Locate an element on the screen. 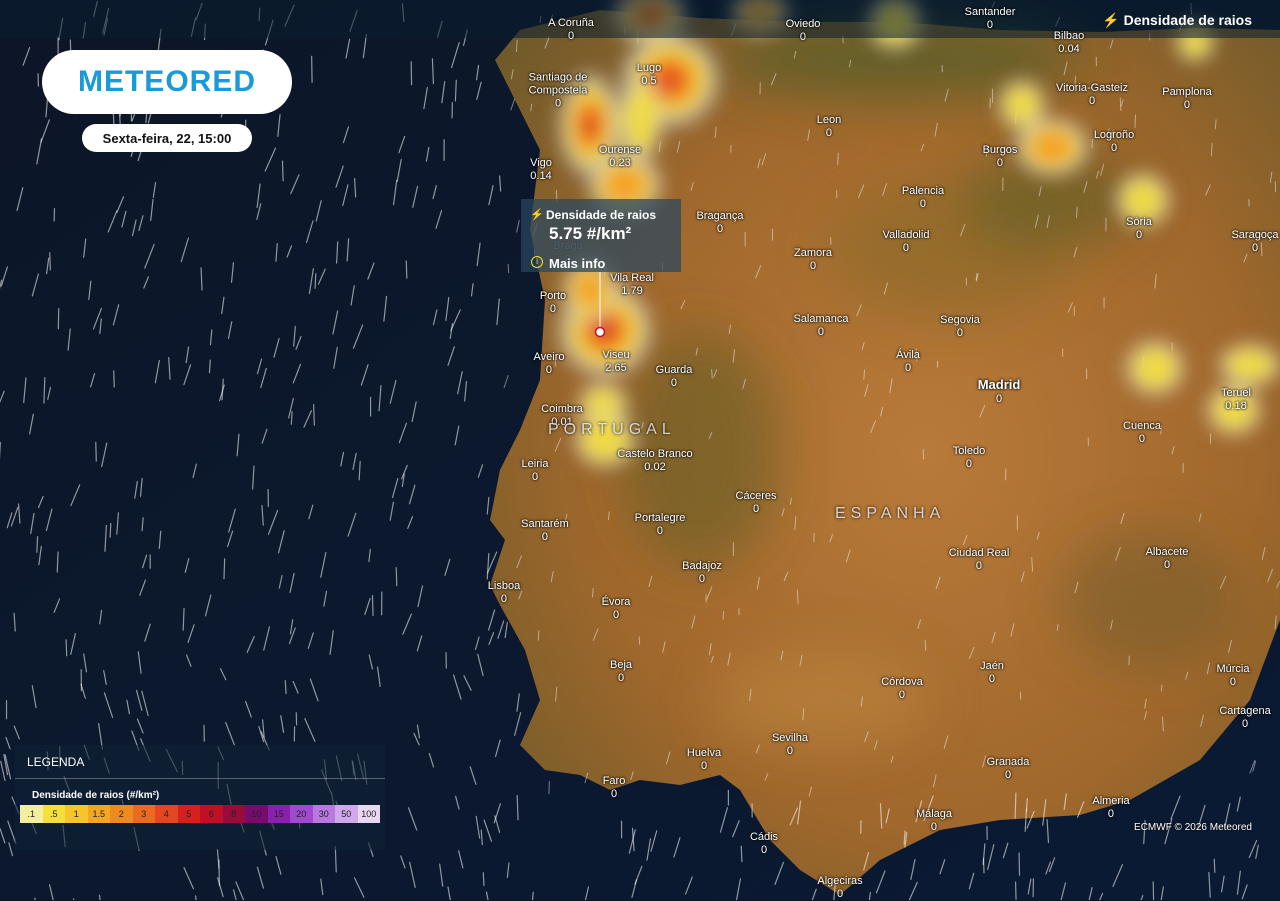  city-name: Cáceres is located at coordinates (756, 496).